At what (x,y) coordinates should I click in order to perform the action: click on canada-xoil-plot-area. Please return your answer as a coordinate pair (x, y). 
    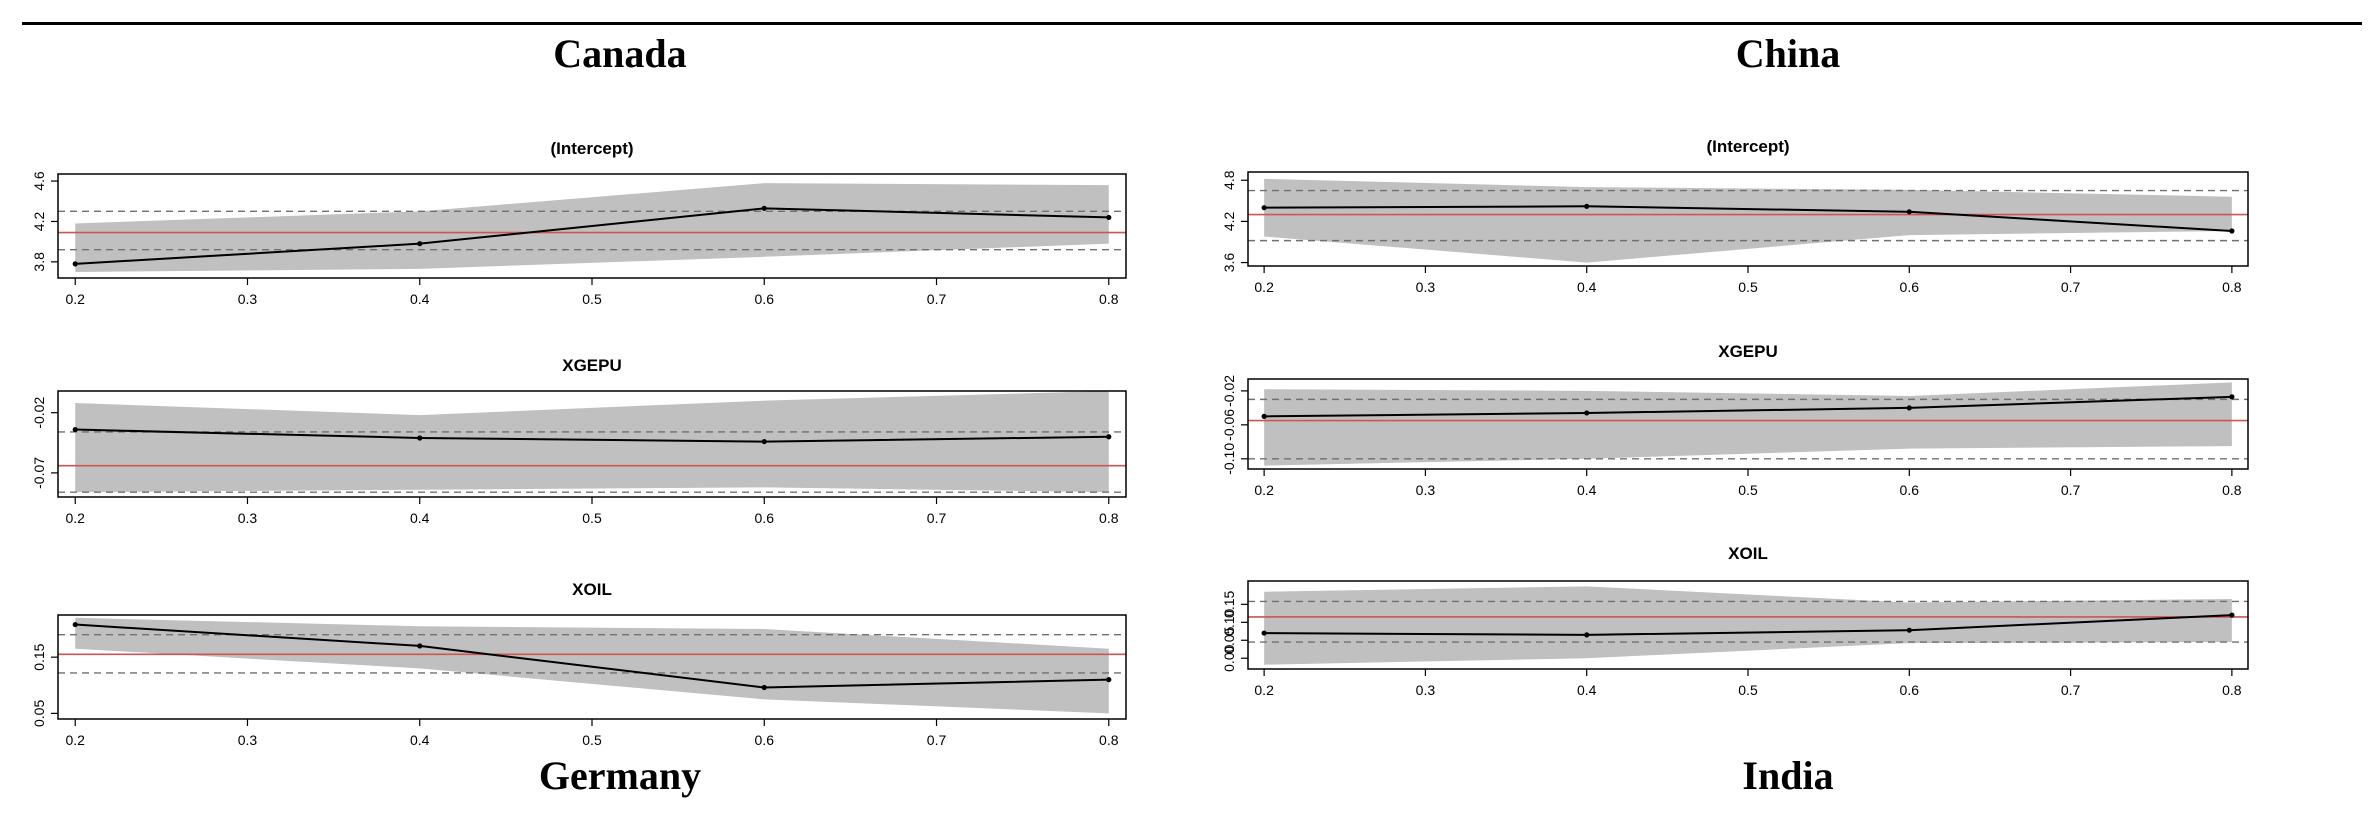
    Looking at the image, I should click on (592, 665).